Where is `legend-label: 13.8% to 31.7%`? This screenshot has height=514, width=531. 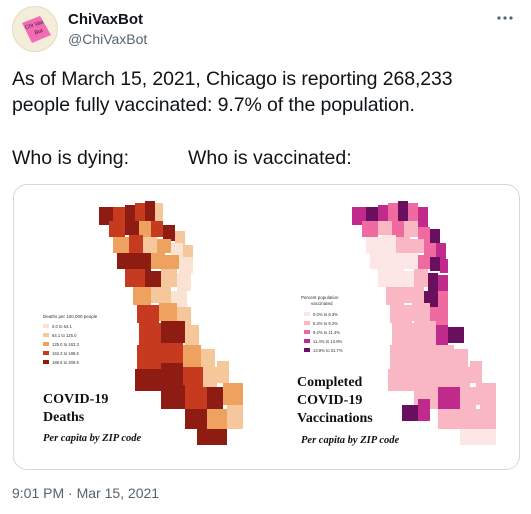 legend-label: 13.8% to 31.7% is located at coordinates (328, 350).